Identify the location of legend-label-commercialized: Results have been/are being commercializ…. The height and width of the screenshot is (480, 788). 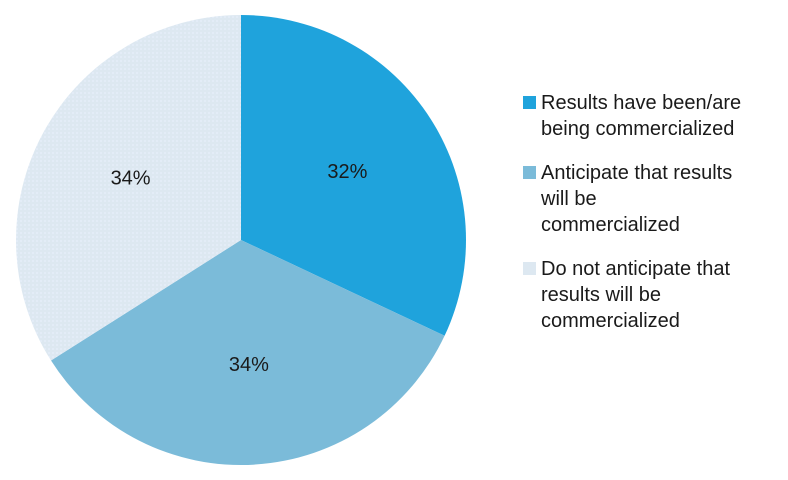
(641, 116).